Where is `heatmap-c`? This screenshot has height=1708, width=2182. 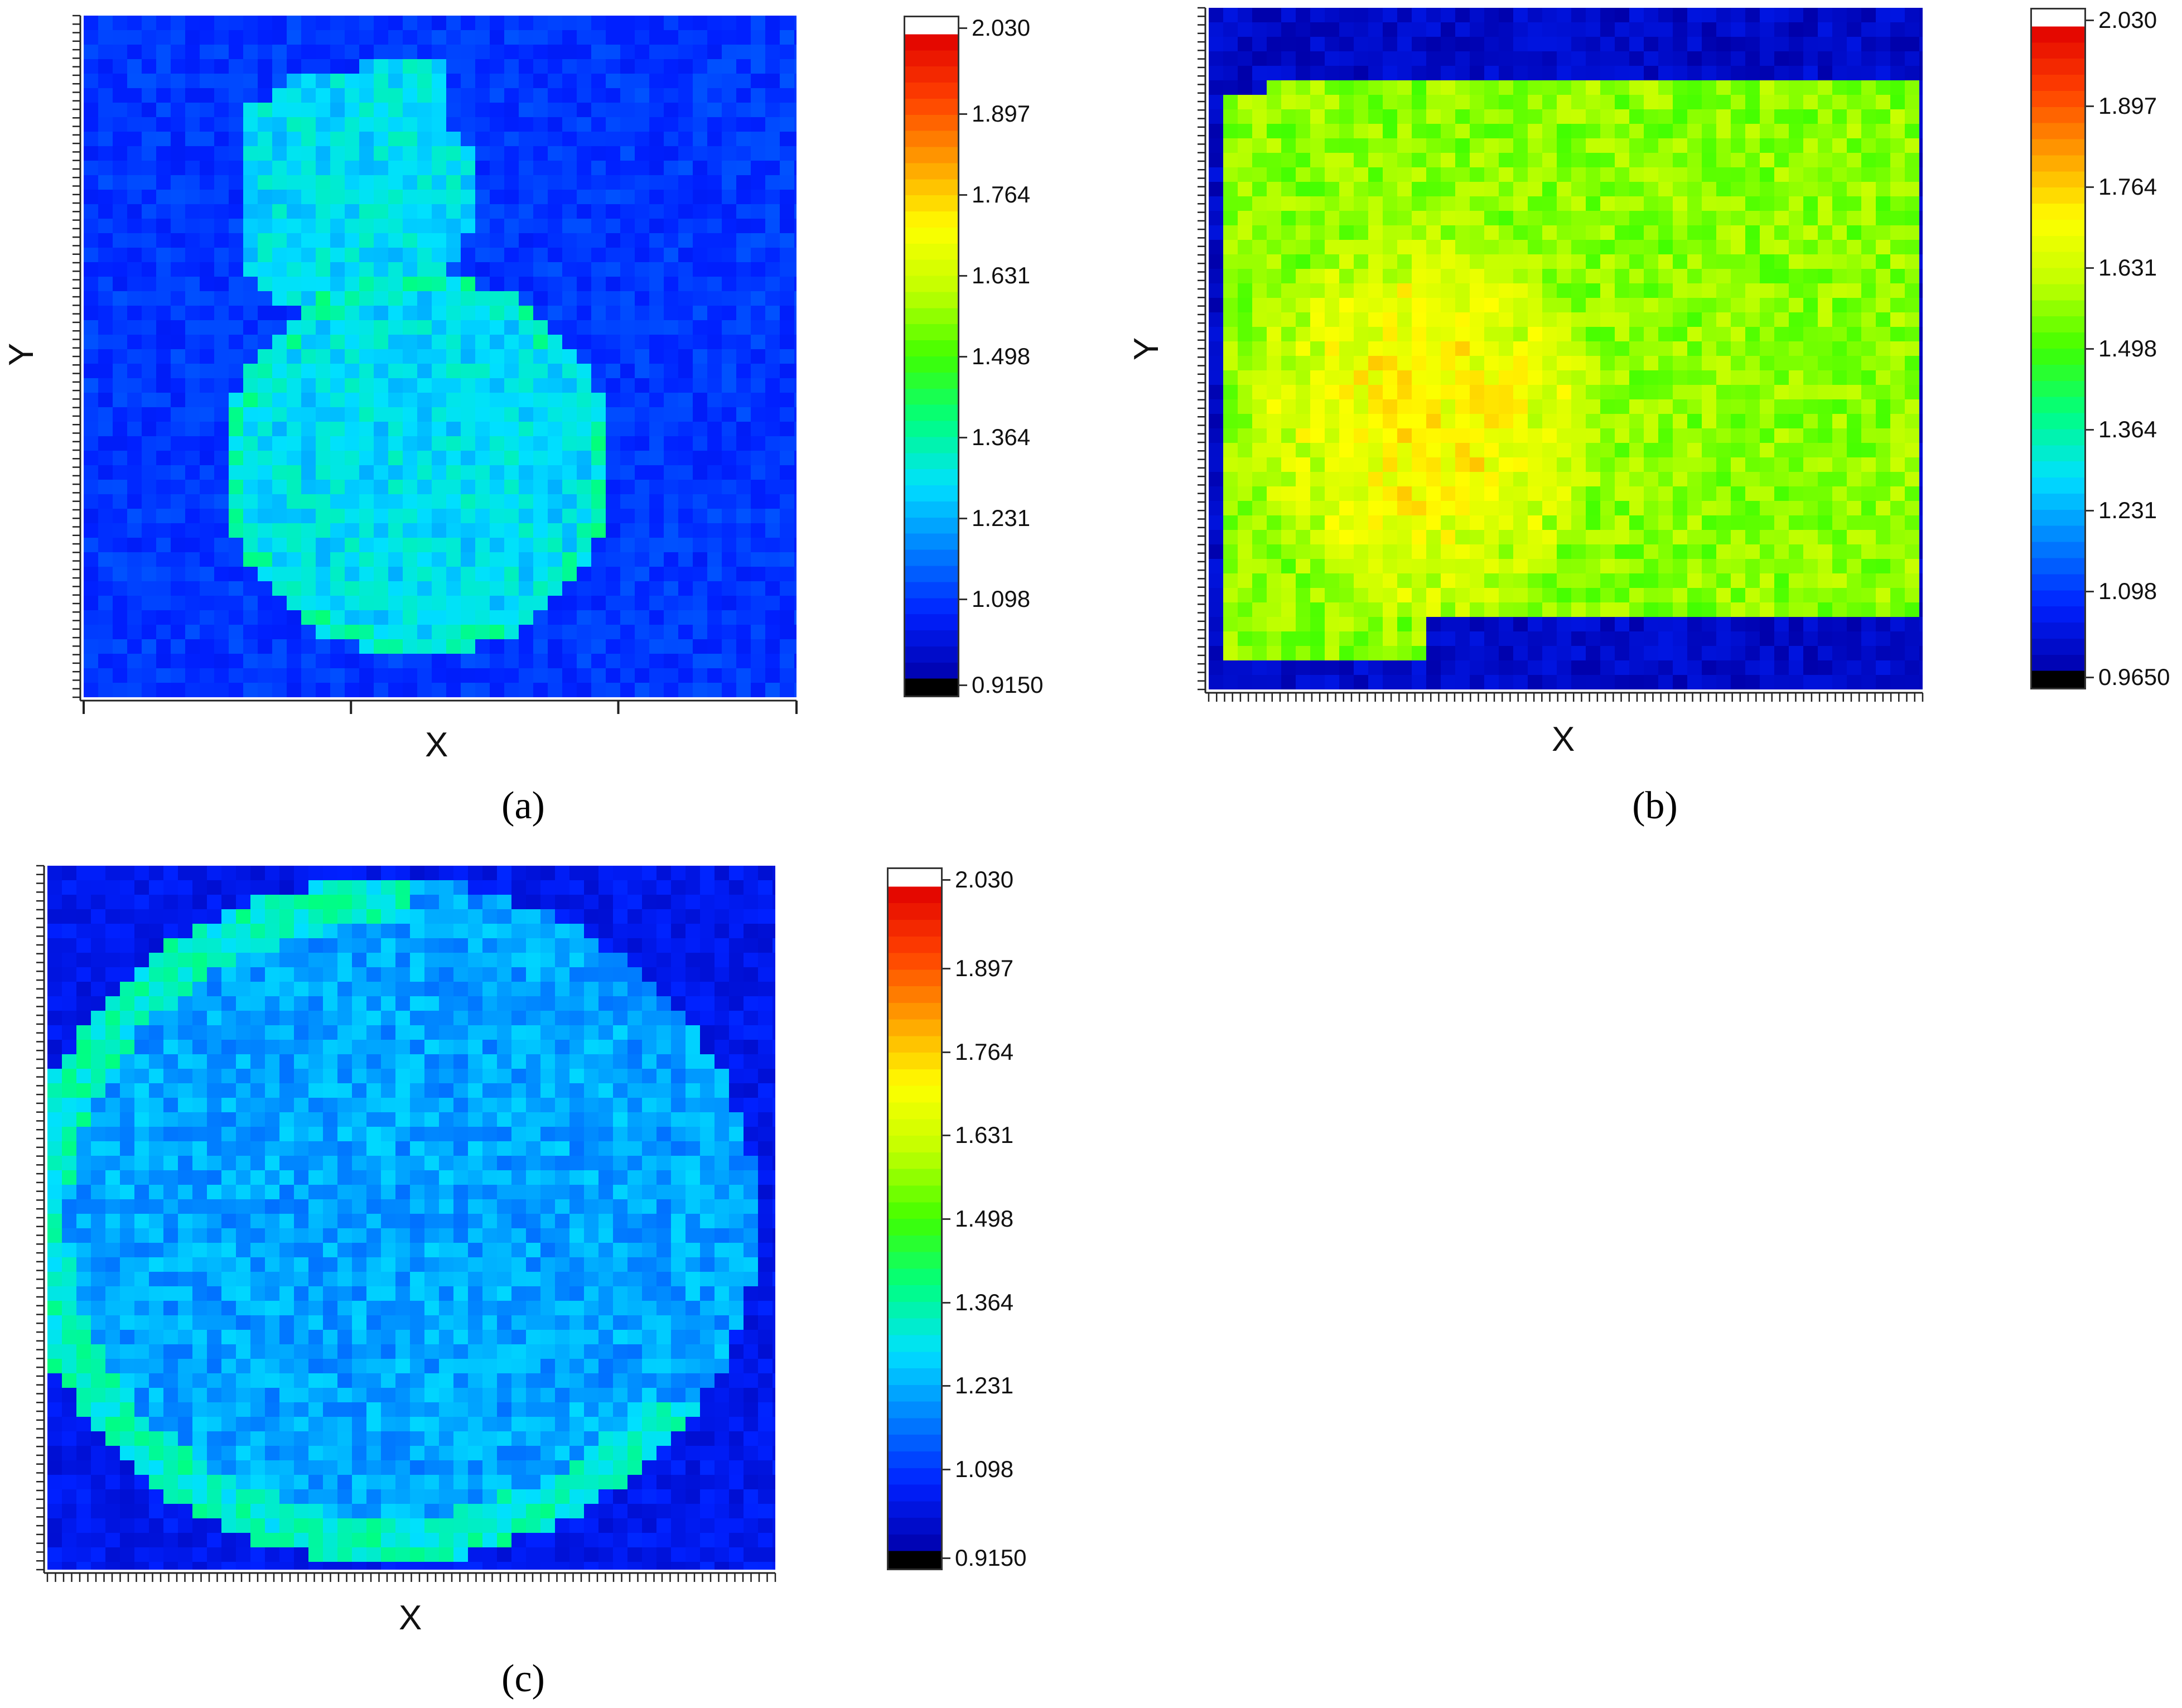 heatmap-c is located at coordinates (411, 1218).